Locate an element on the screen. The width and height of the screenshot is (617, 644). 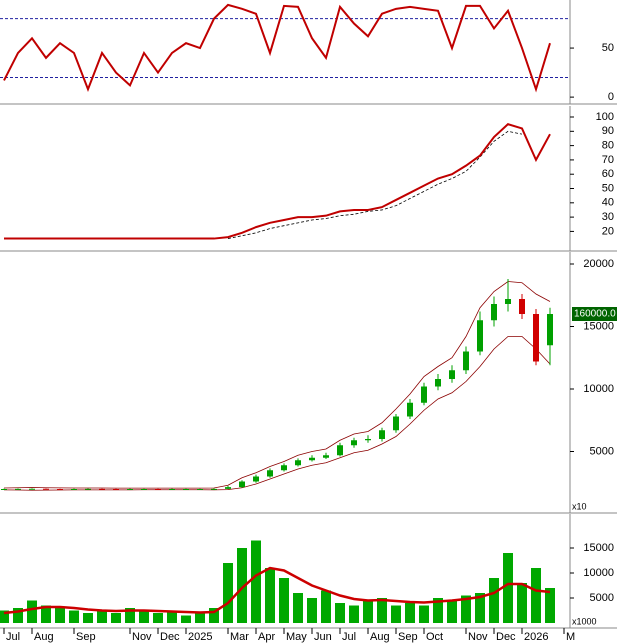
y-tick-label: 90 is located at coordinates (608, 131).